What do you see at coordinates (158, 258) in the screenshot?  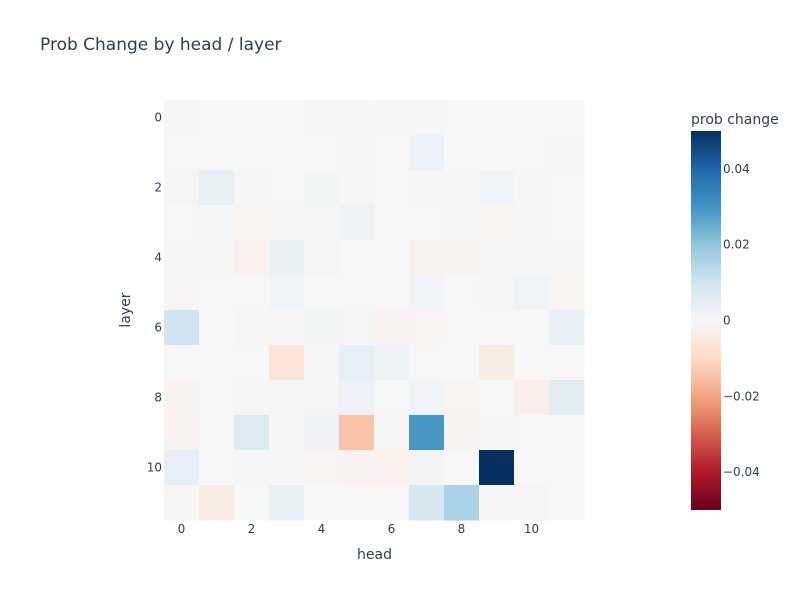 I see `y-tick-label: 4` at bounding box center [158, 258].